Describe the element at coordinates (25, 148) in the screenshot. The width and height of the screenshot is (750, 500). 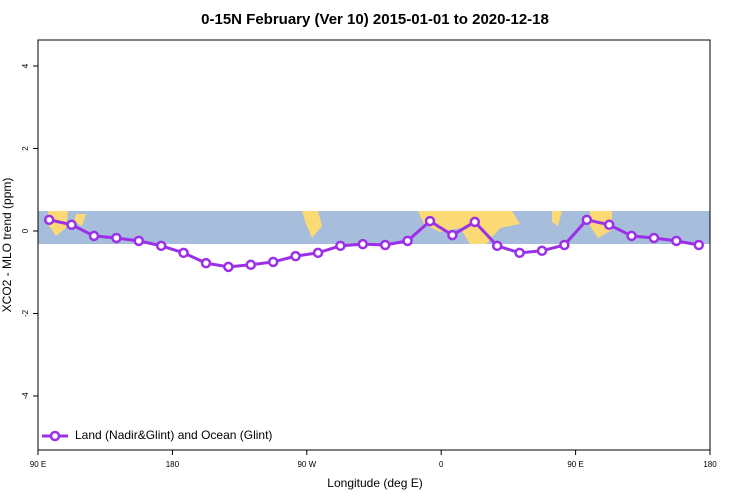
I see `y-tick-label: 2` at that location.